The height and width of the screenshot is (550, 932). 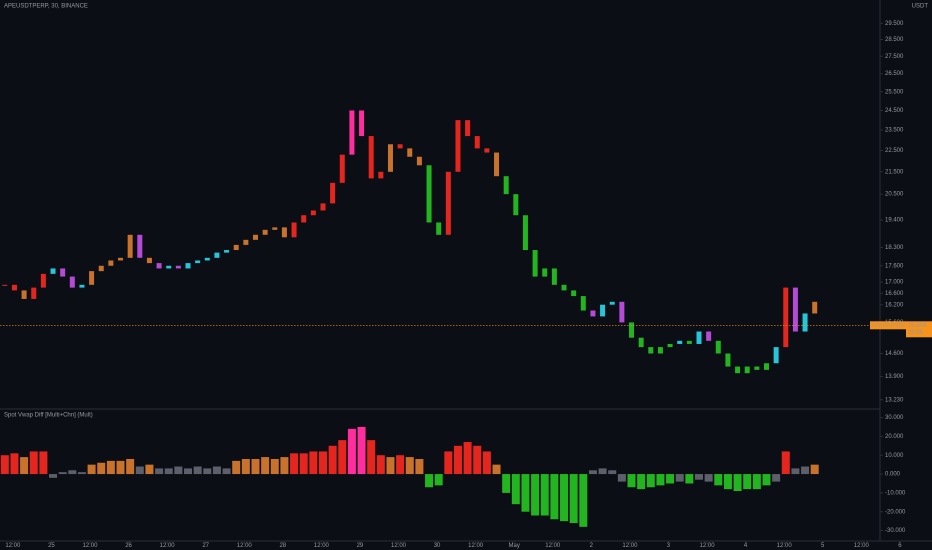 What do you see at coordinates (514, 546) in the screenshot?
I see `x-tick-label: May` at bounding box center [514, 546].